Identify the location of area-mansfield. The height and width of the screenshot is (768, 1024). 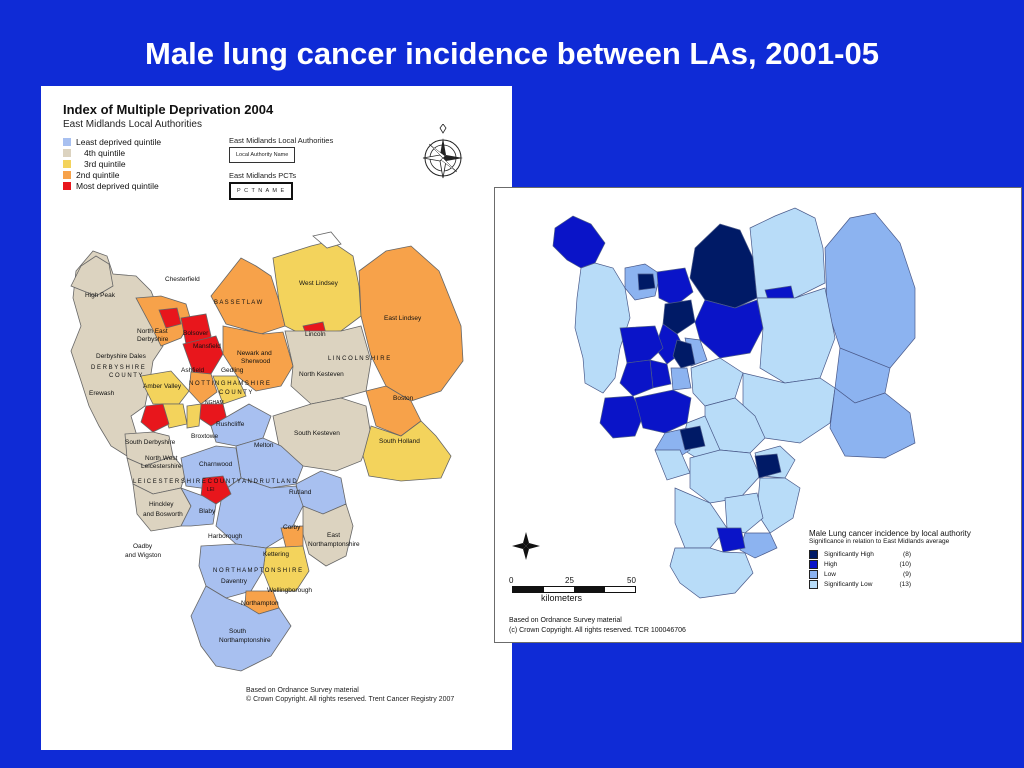
(679, 317).